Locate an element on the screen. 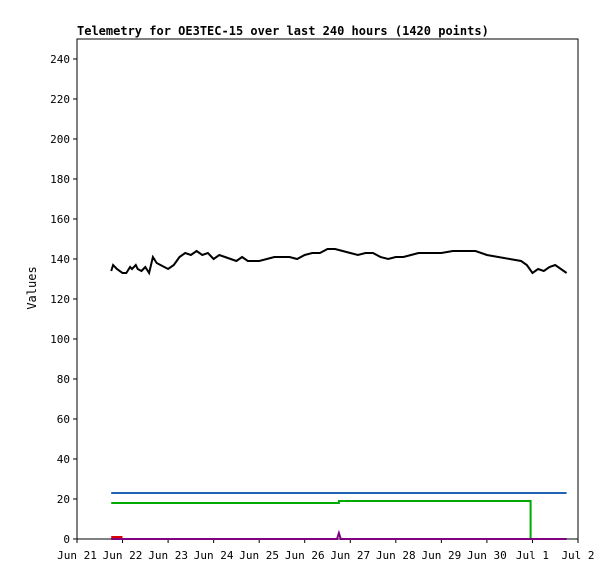 The height and width of the screenshot is (579, 615). x-tick-label: Jun 21 is located at coordinates (77, 555).